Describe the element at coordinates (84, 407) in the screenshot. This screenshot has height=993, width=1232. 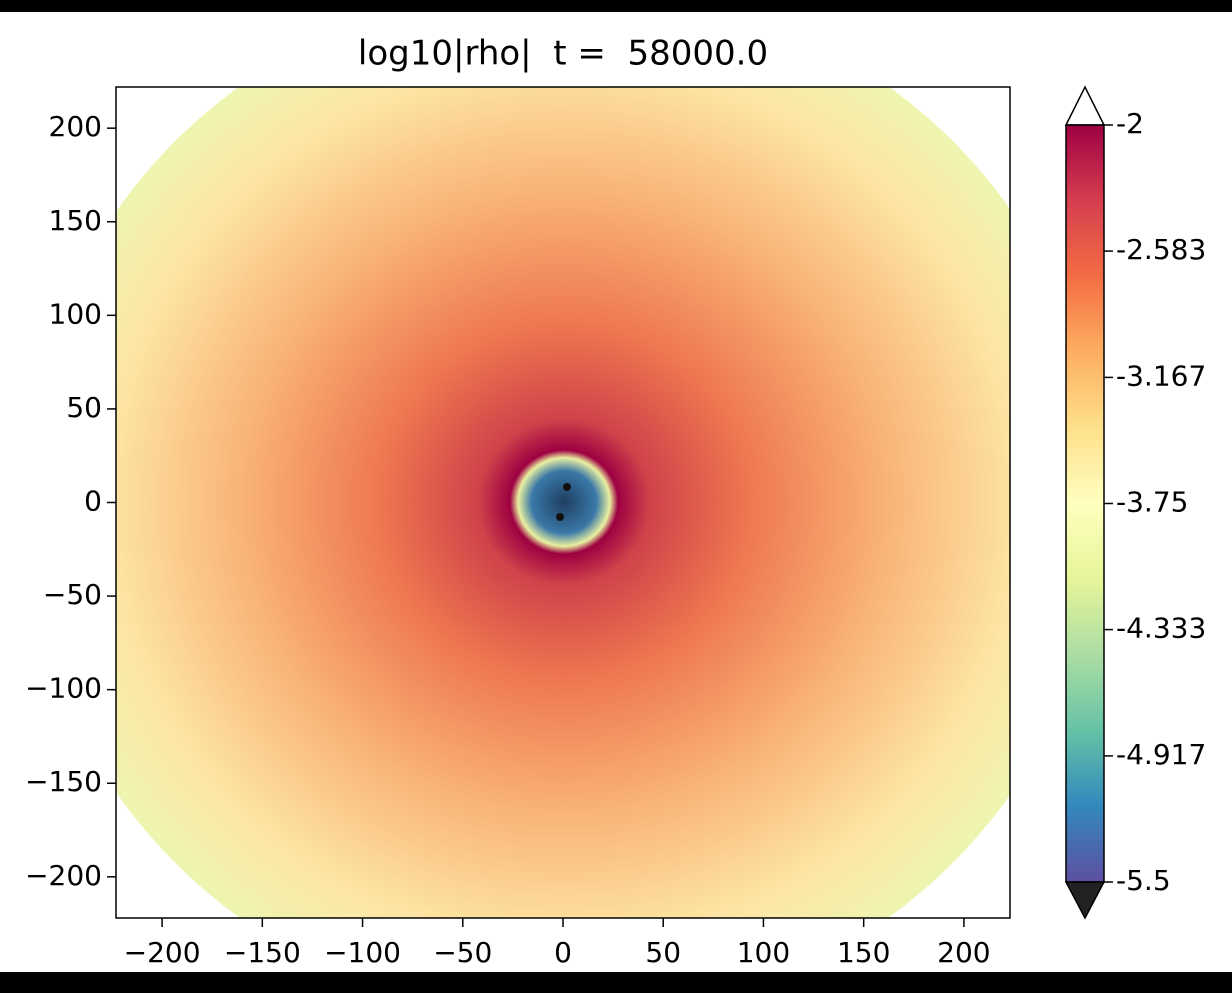
I see `y-tick-label: 50` at that location.